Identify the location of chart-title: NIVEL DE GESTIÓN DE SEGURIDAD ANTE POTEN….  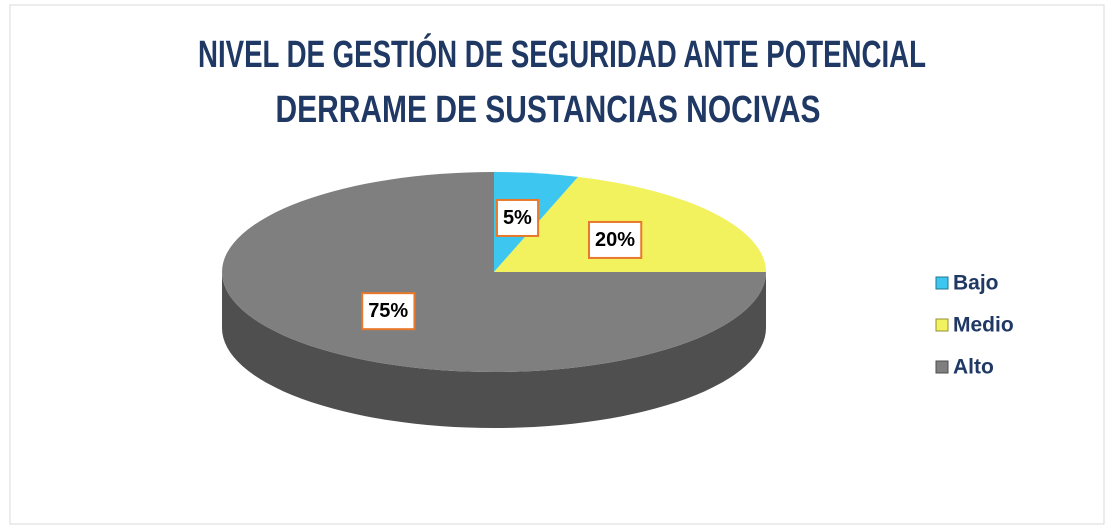
(562, 54).